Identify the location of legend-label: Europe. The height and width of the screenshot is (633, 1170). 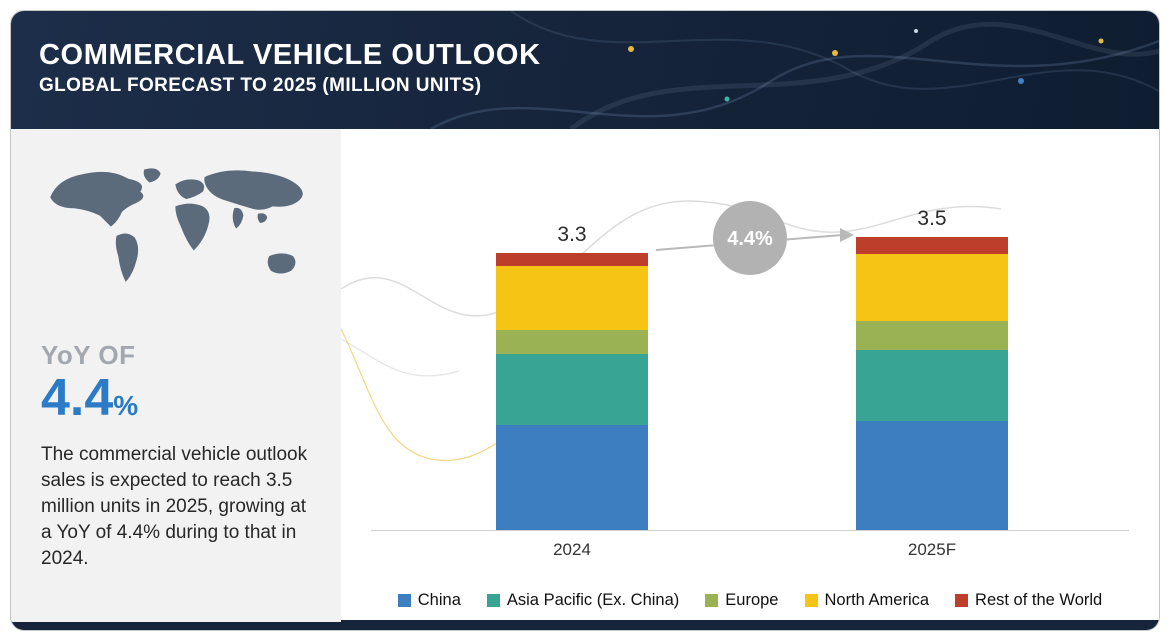
(752, 600).